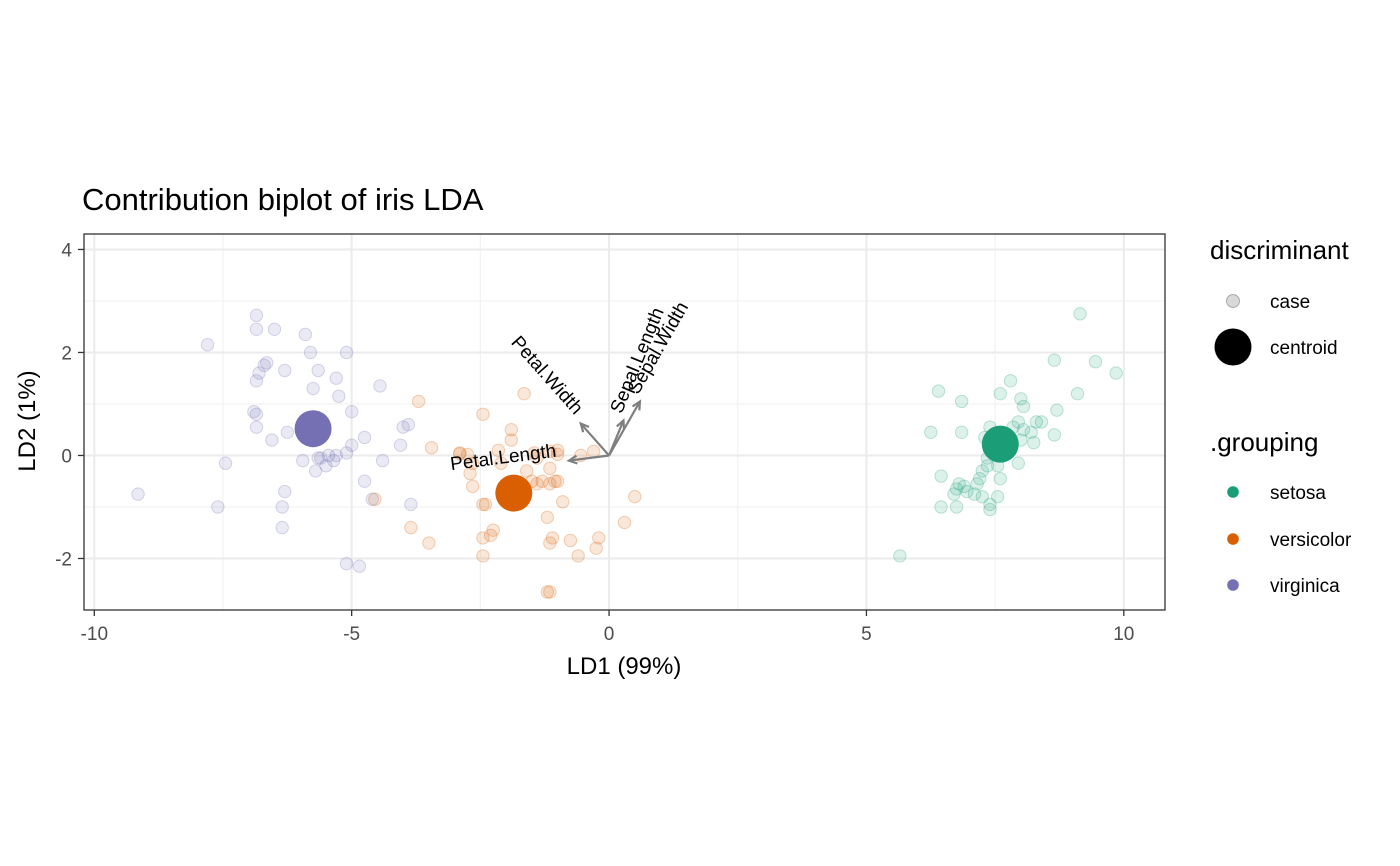 This screenshot has width=1400, height=866. I want to click on y-tick-label: 2, so click(66, 353).